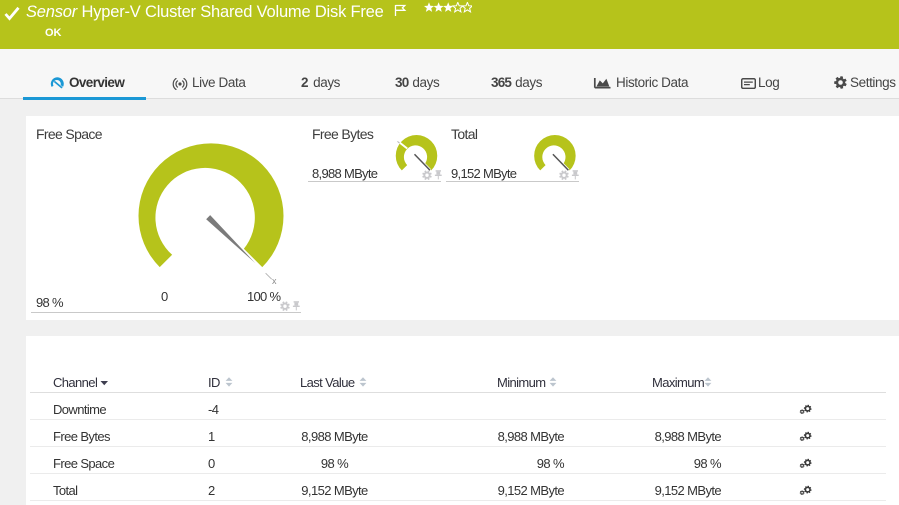  I want to click on svg-text: x, so click(274, 281).